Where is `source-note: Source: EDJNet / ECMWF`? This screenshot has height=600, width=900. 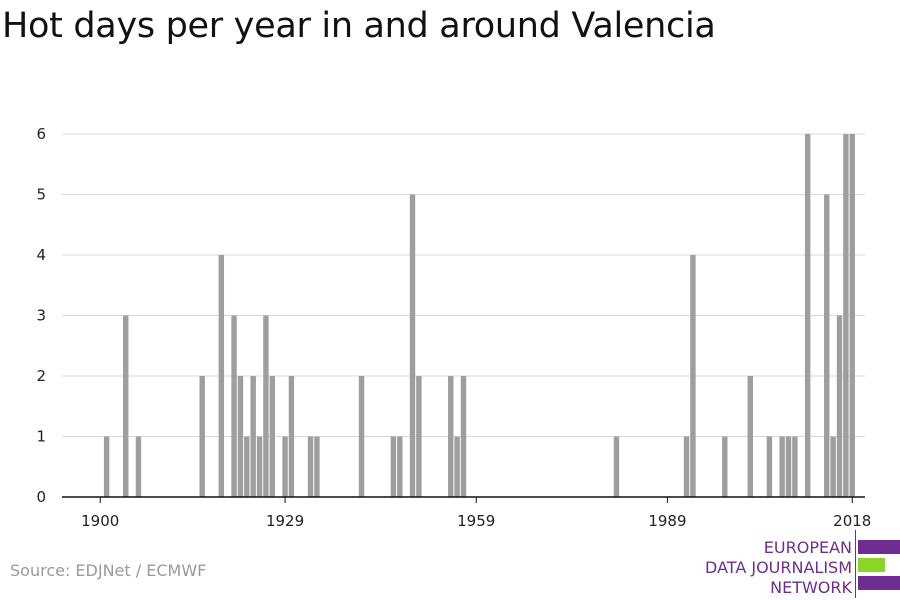
source-note: Source: EDJNet / ECMWF is located at coordinates (108, 570).